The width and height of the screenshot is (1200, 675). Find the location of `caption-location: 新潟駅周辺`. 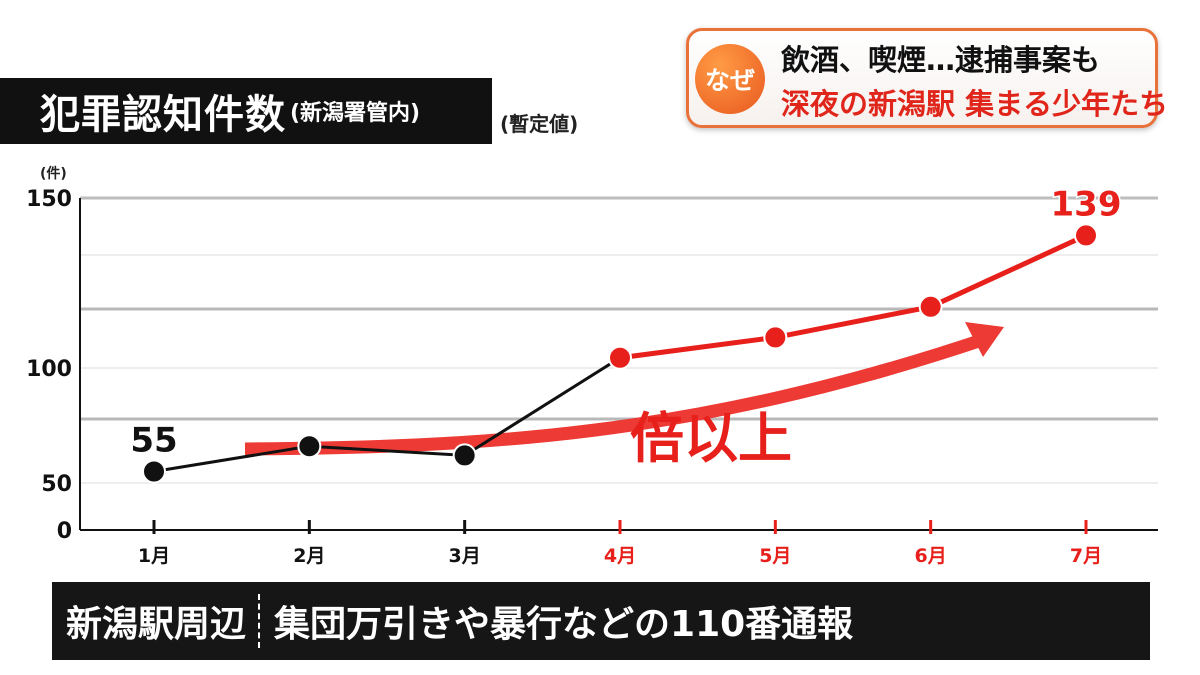

caption-location: 新潟駅周辺 is located at coordinates (156, 624).